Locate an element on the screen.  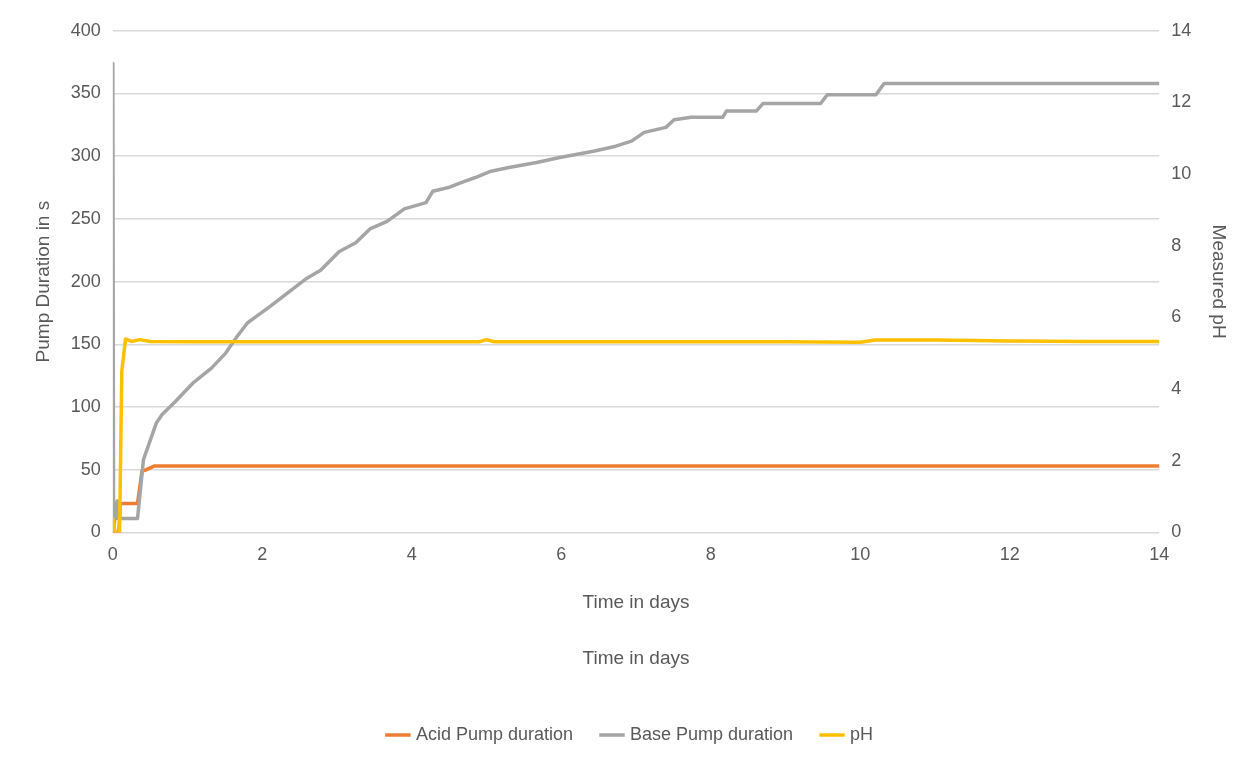
y2-tick-label: 6 is located at coordinates (1176, 316).